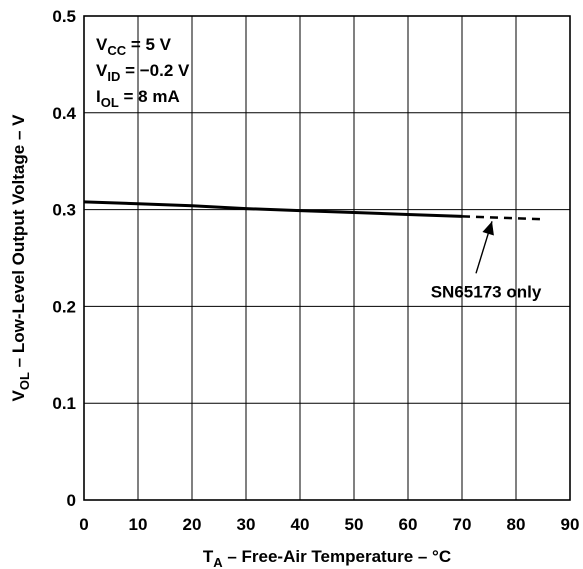 This screenshot has width=583, height=569. I want to click on x-axis-label: TA – Free-Air Temperature – °C, so click(327, 558).